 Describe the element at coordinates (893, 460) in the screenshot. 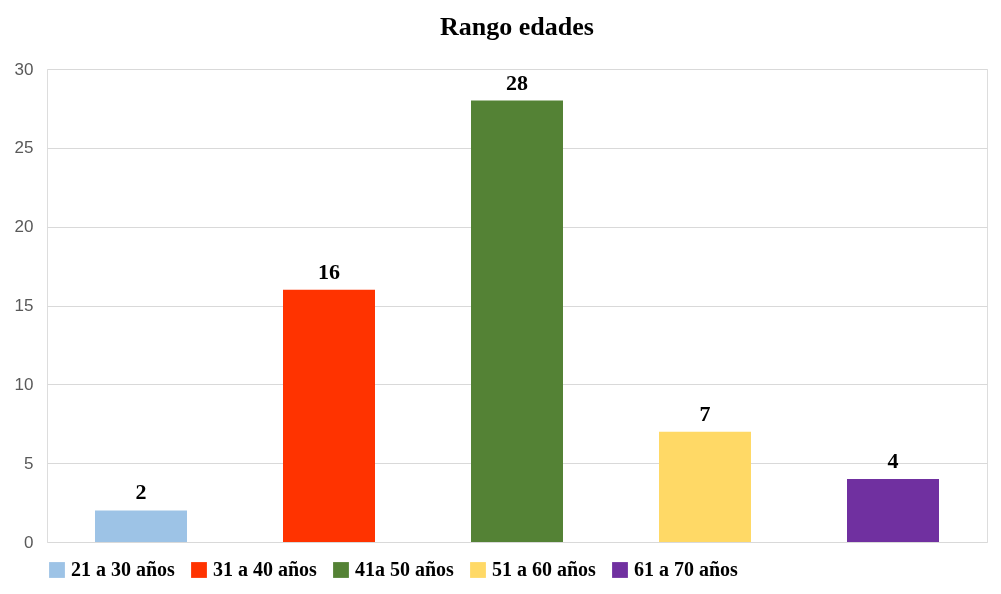

I see `data-label: 4` at that location.